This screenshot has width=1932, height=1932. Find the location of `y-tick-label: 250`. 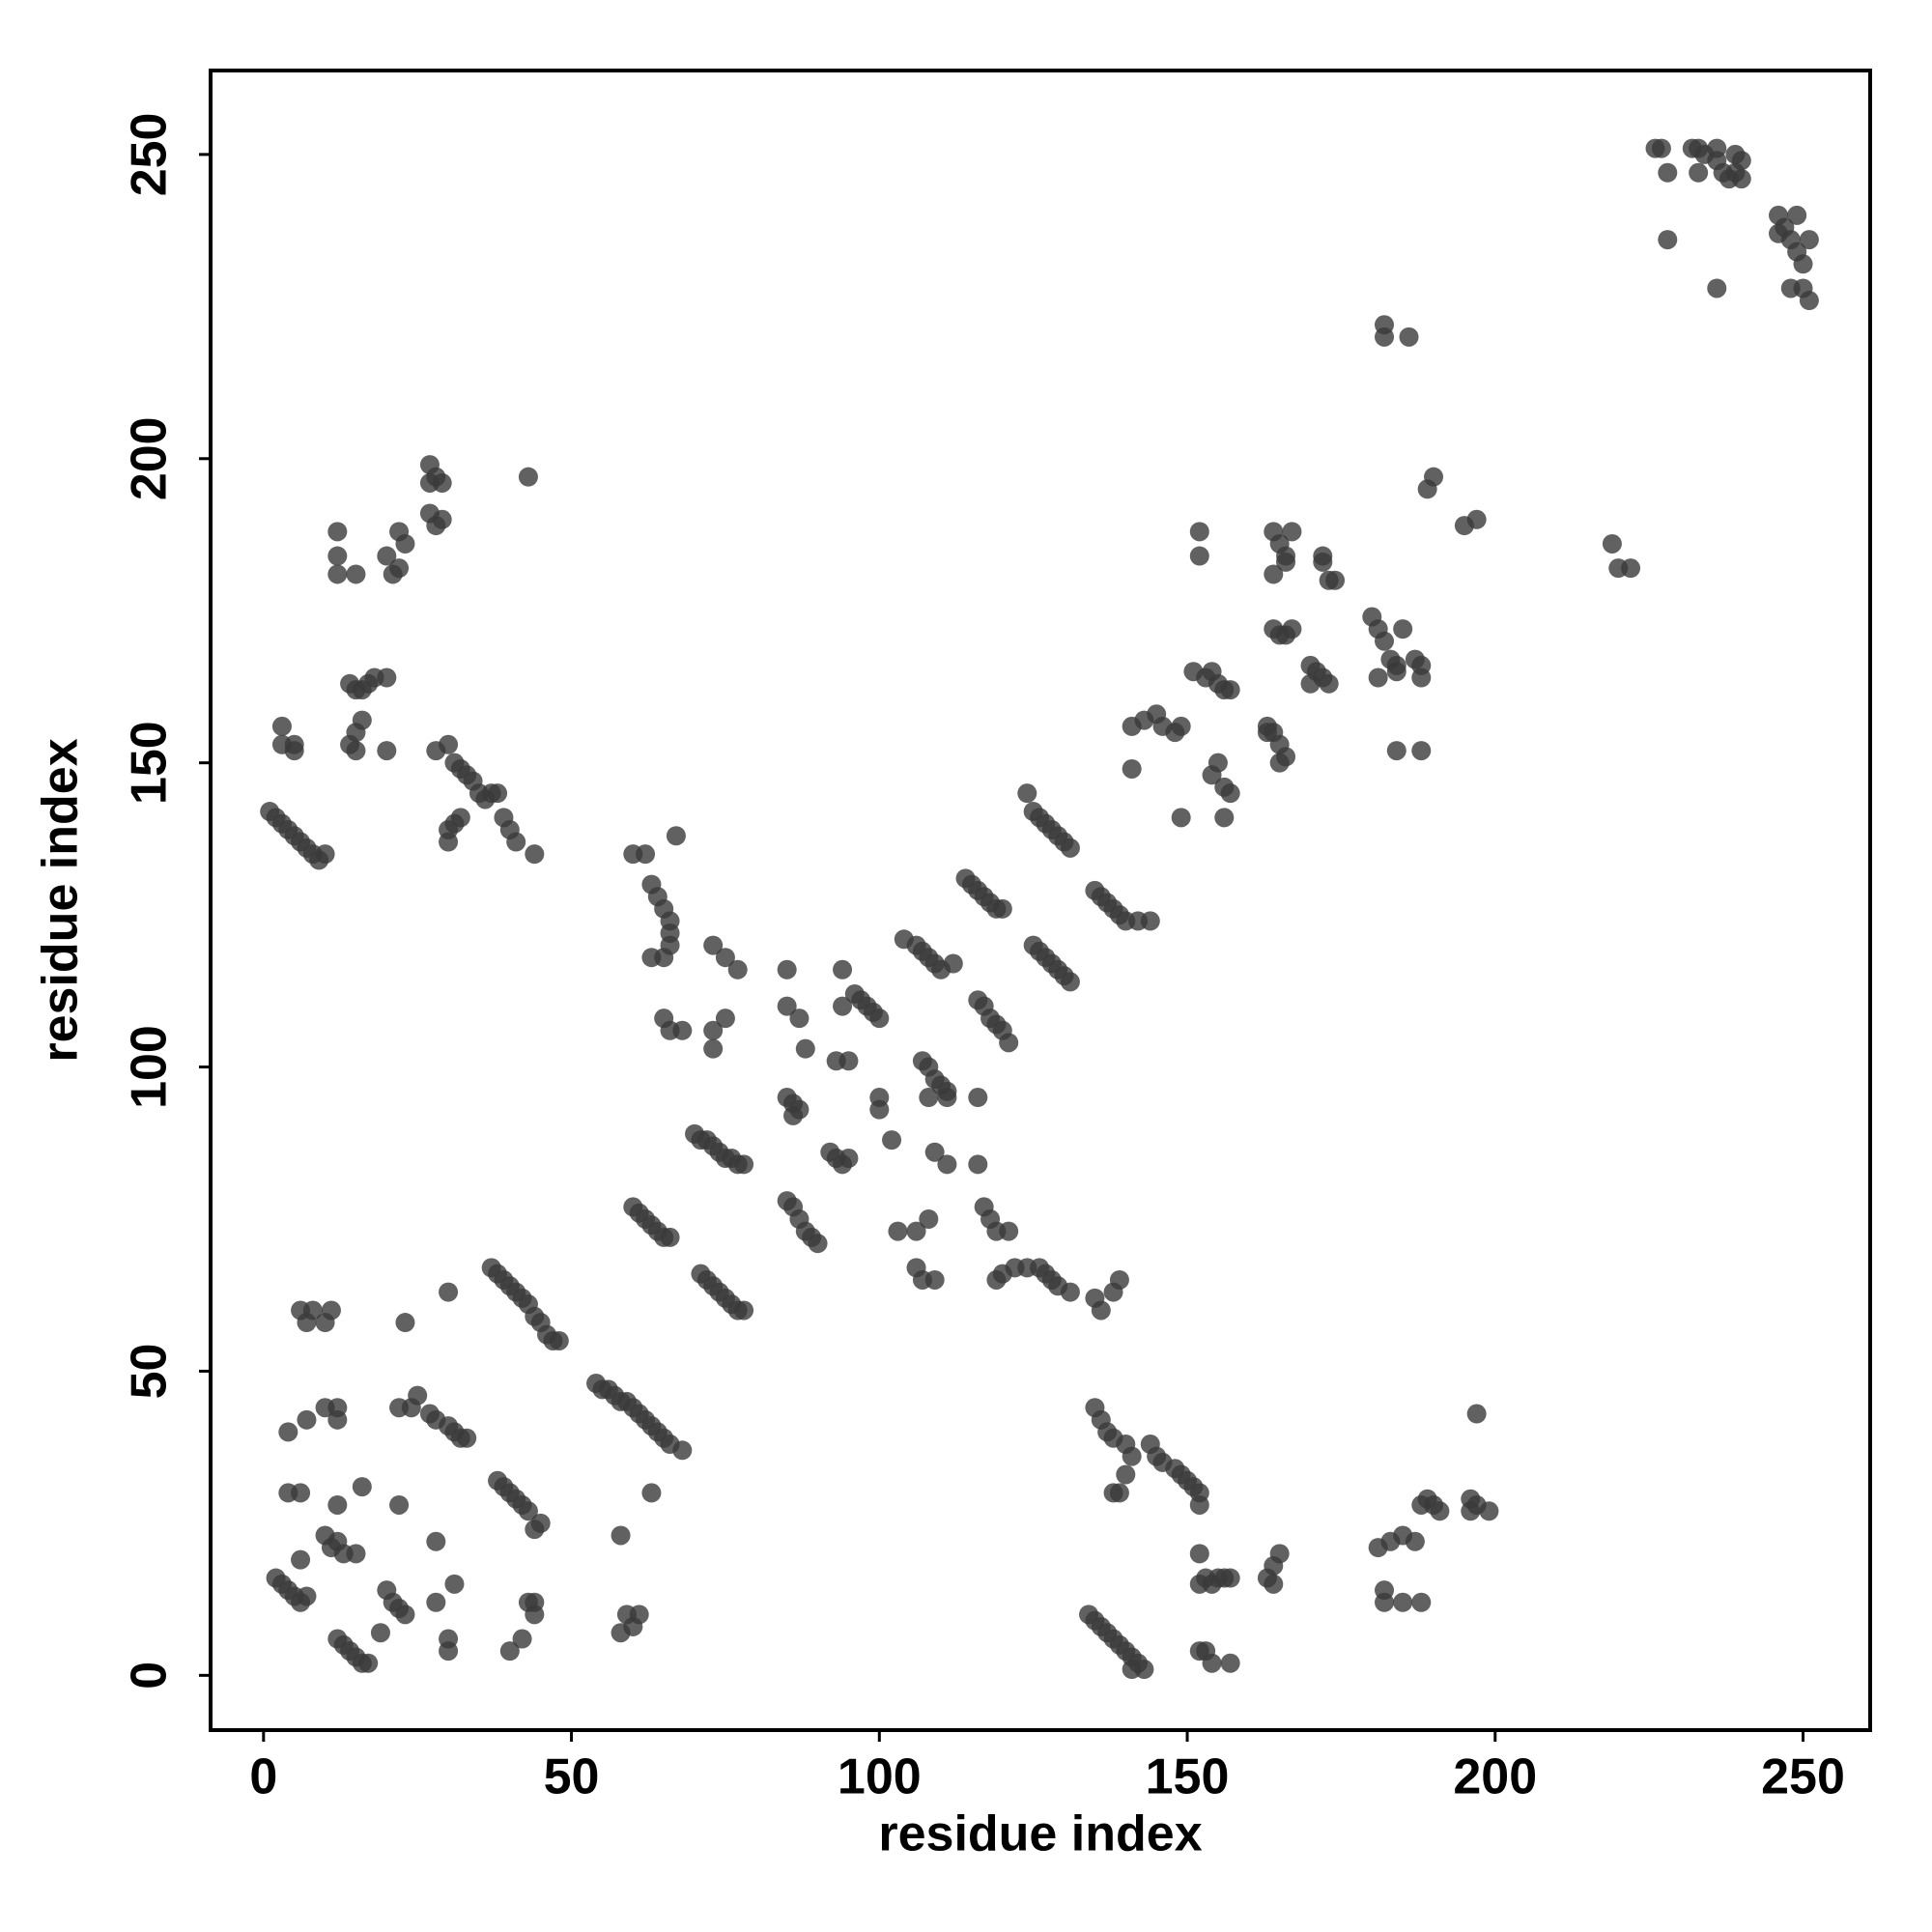

y-tick-label: 250 is located at coordinates (150, 155).